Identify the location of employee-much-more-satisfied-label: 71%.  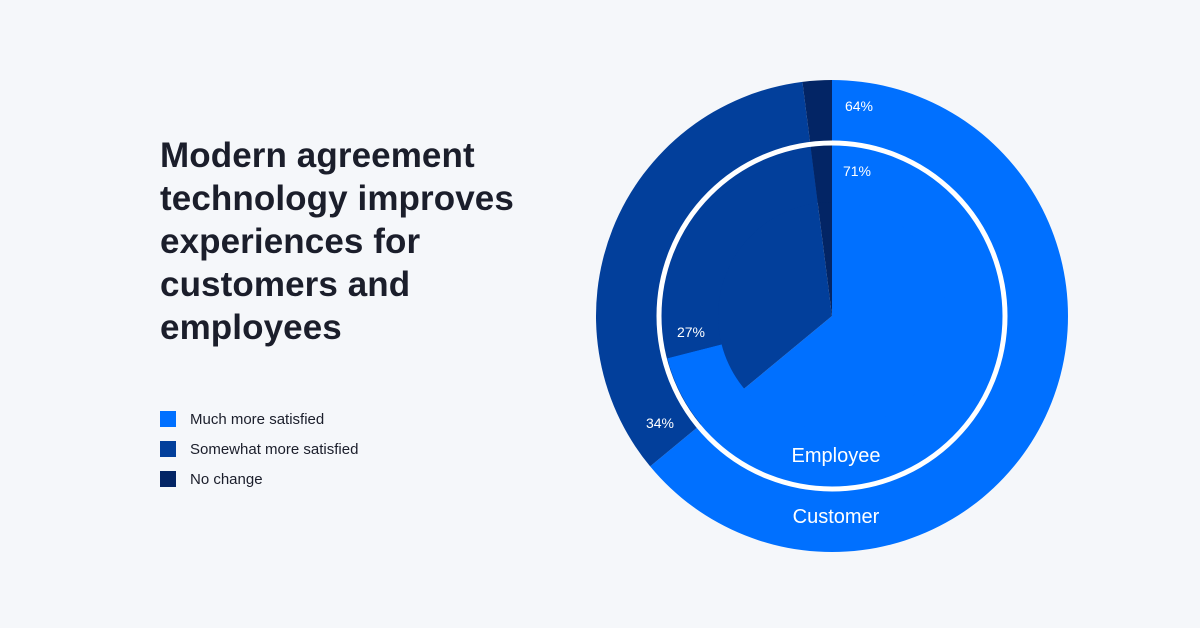
(857, 171).